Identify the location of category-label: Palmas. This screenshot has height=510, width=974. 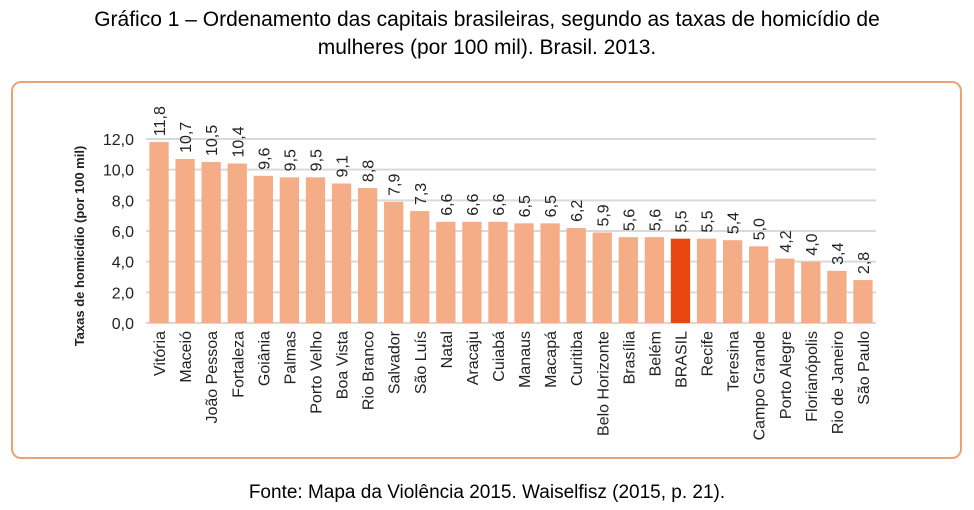
(290, 357).